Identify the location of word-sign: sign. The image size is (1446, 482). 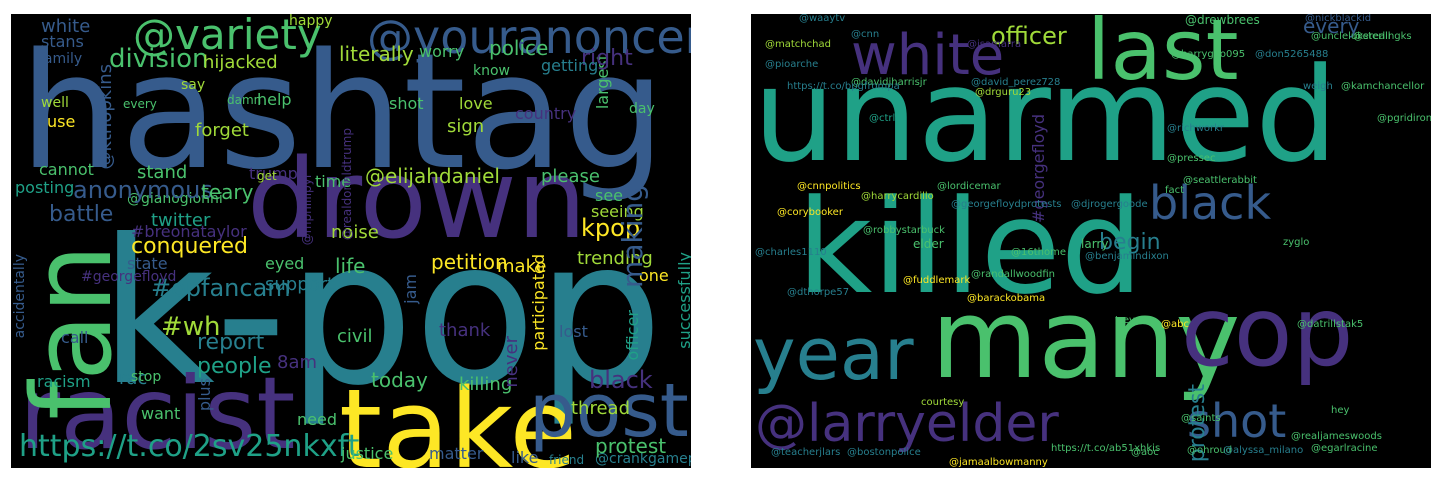
(466, 126).